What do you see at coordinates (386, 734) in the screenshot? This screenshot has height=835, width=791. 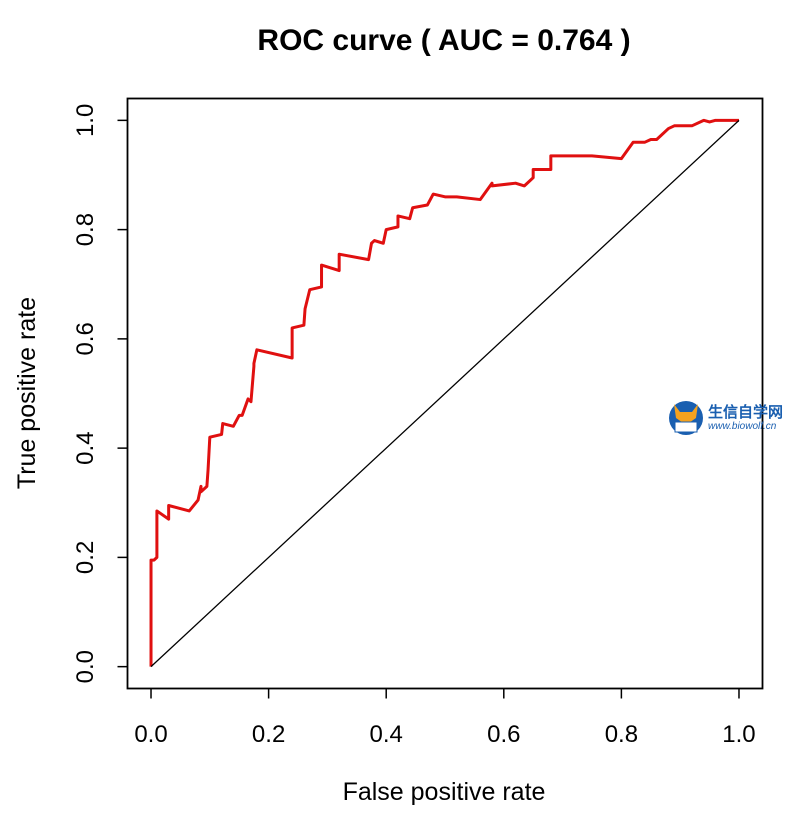 I see `x-tick-label: 0.4` at bounding box center [386, 734].